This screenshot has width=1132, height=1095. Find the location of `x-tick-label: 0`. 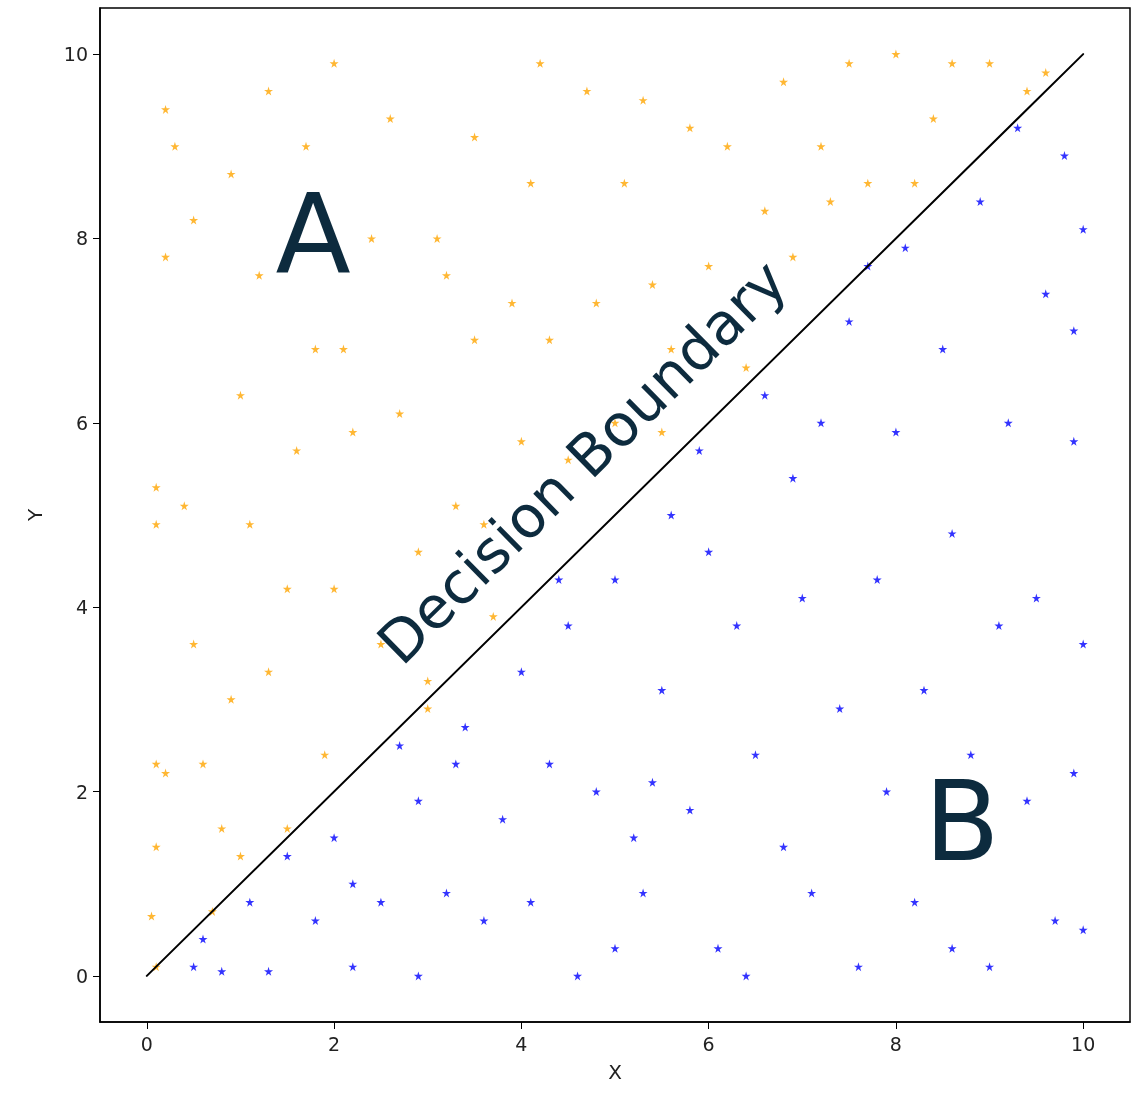

x-tick-label: 0 is located at coordinates (146, 1043).